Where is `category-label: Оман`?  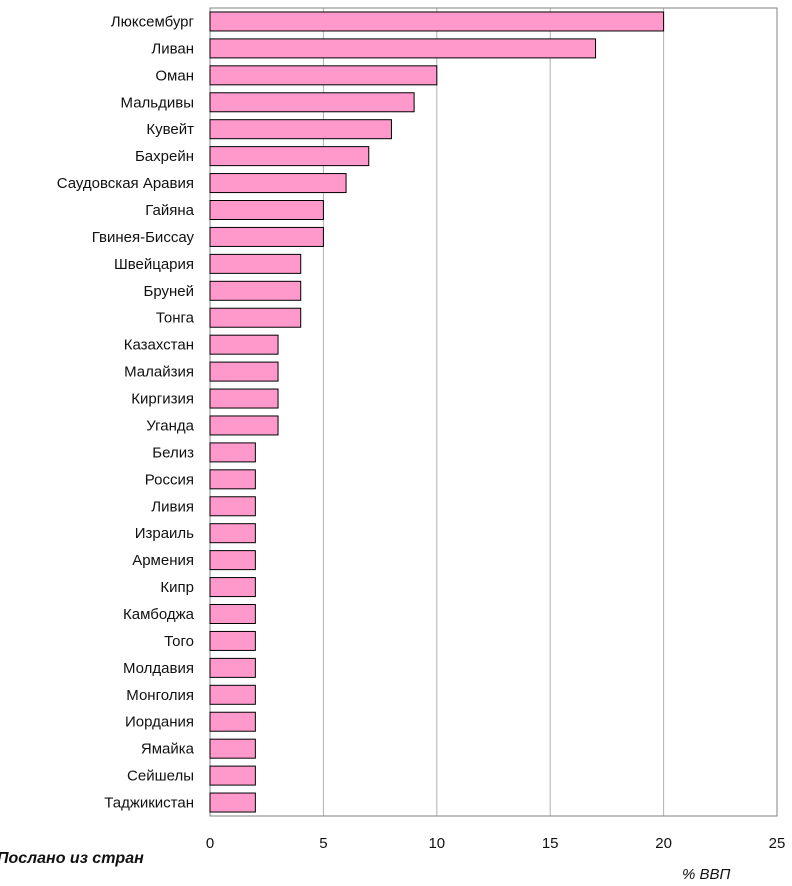
category-label: Оман is located at coordinates (174, 75).